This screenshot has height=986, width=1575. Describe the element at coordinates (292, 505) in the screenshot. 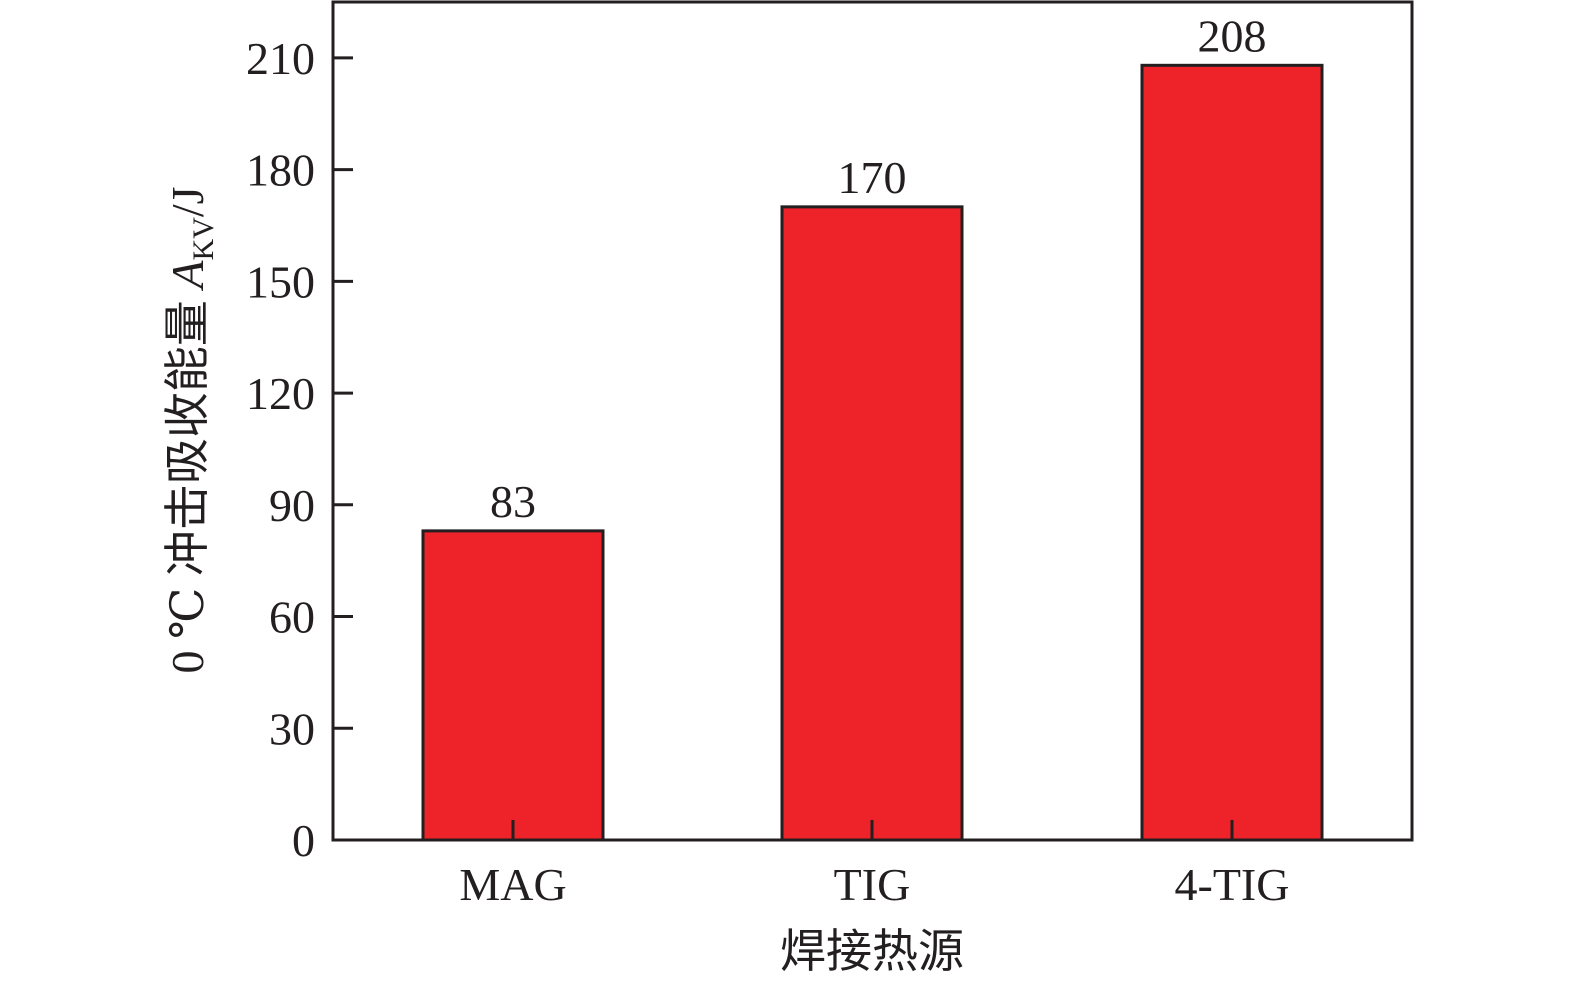

I see `y-tick-label: 90` at that location.